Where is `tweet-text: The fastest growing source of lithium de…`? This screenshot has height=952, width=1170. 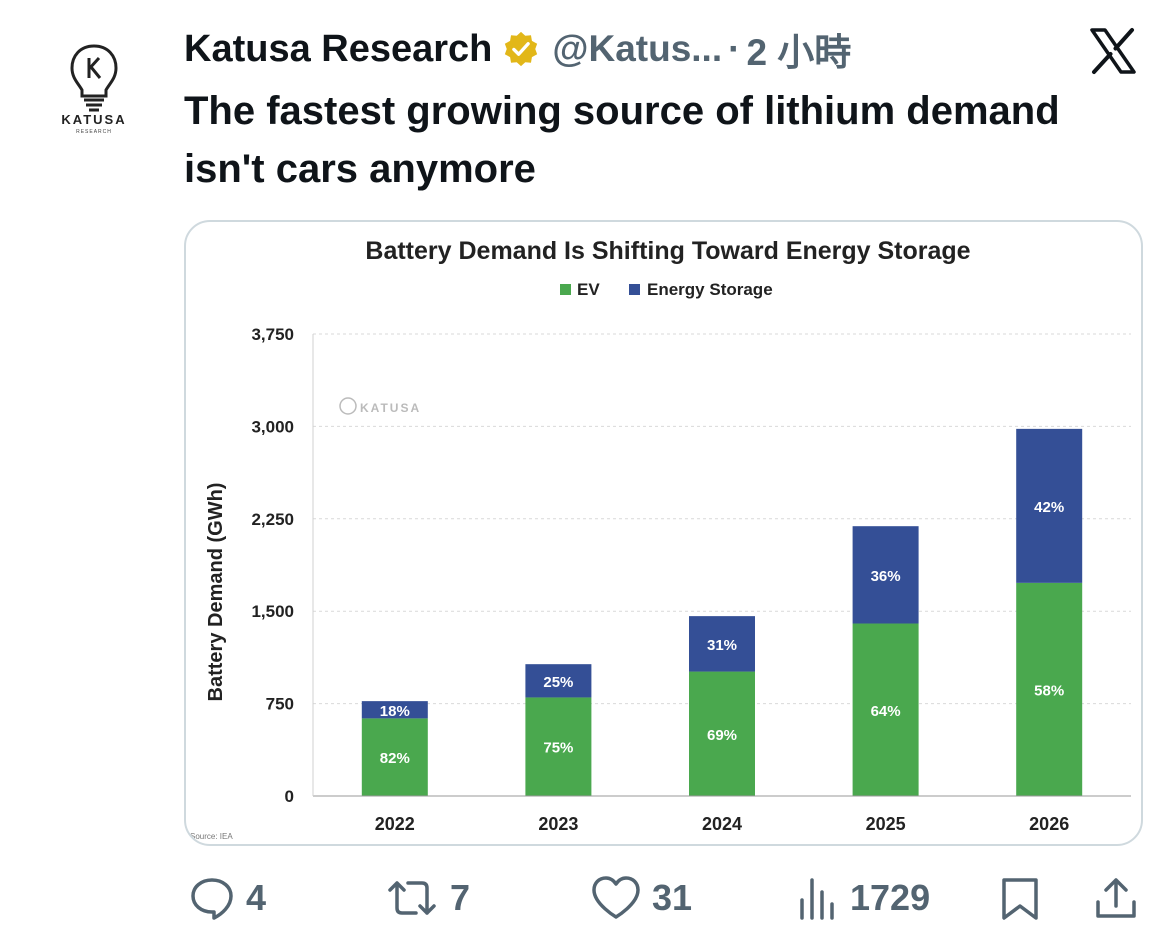 tweet-text: The fastest growing source of lithium de… is located at coordinates (622, 140).